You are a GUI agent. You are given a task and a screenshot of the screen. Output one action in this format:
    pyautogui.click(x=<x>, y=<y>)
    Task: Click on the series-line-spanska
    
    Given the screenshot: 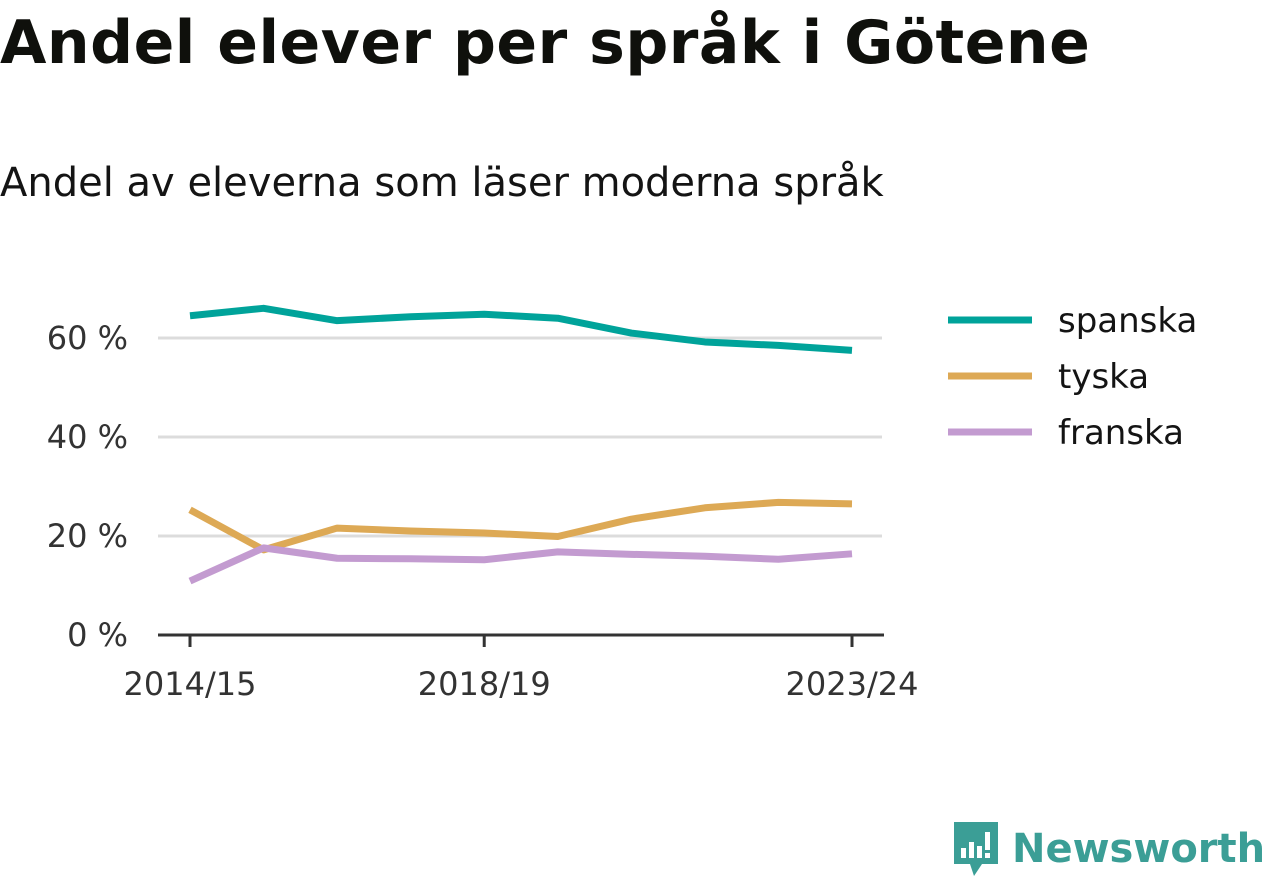 What is the action you would take?
    pyautogui.click(x=521, y=329)
    